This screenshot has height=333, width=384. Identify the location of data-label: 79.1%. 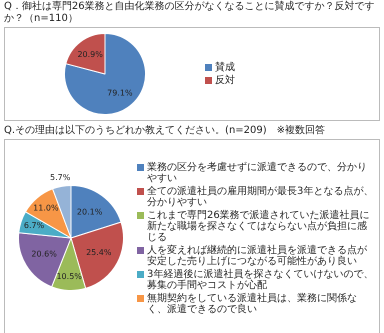
(120, 93).